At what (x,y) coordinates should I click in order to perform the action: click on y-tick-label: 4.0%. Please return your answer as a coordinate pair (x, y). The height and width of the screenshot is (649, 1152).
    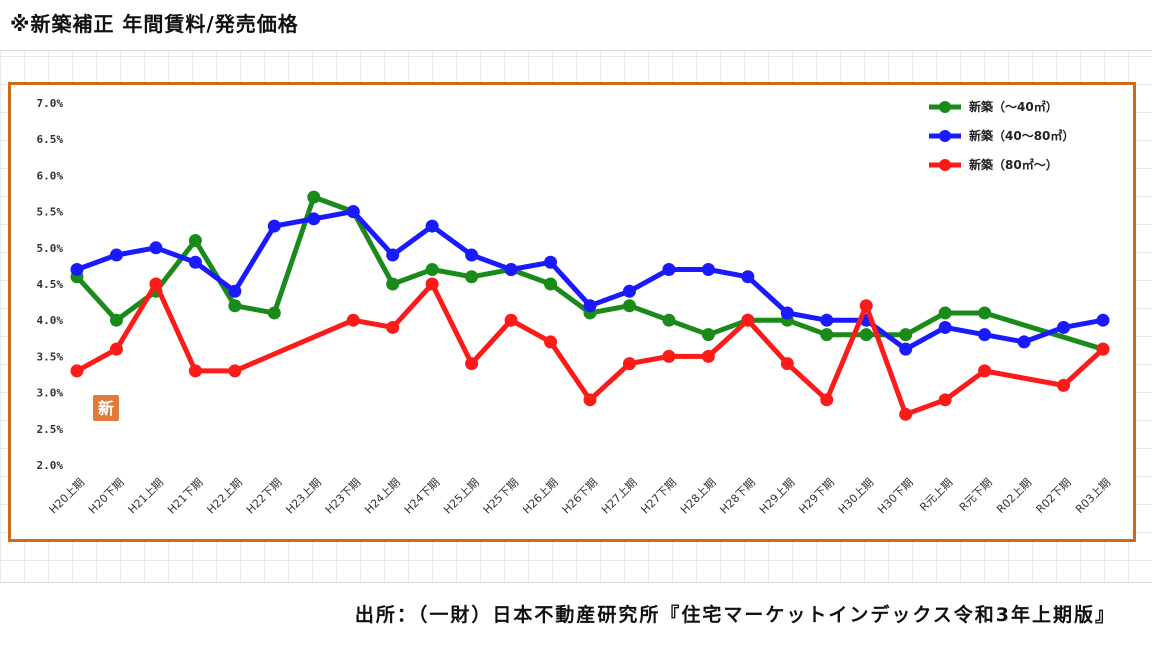
    Looking at the image, I should click on (50, 320).